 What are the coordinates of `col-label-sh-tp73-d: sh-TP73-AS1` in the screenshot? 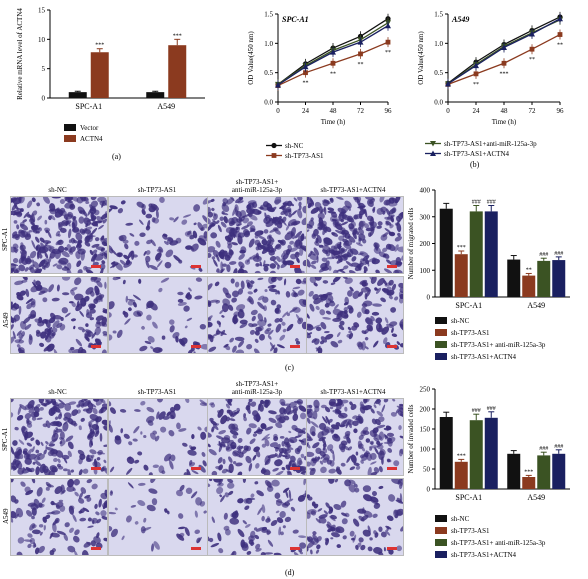 It's located at (157, 392).